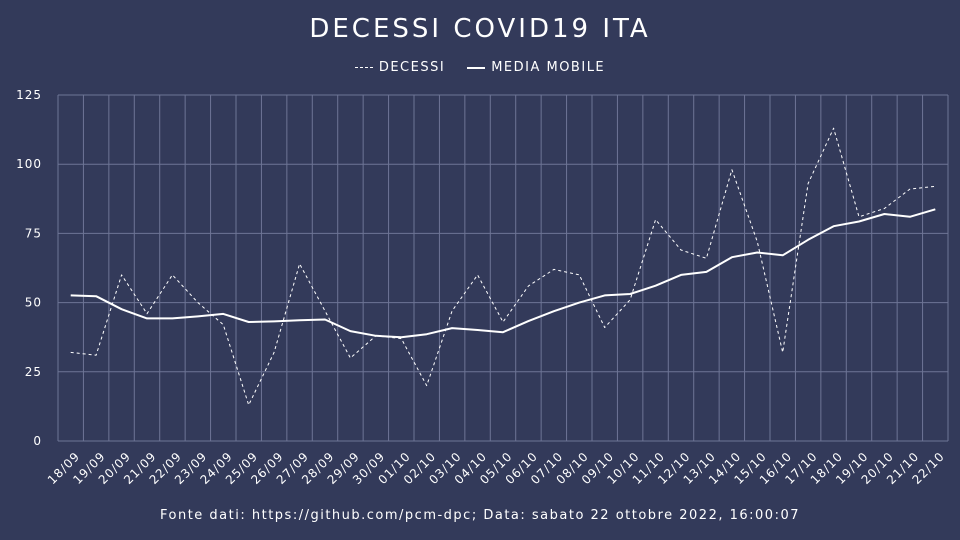  I want to click on y-tick-label: 75, so click(33, 233).